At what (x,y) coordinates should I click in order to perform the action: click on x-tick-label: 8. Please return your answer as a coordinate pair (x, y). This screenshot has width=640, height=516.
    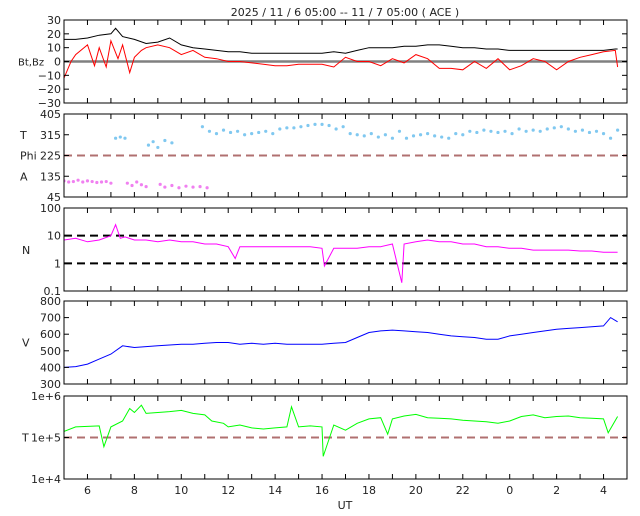
    Looking at the image, I should click on (134, 490).